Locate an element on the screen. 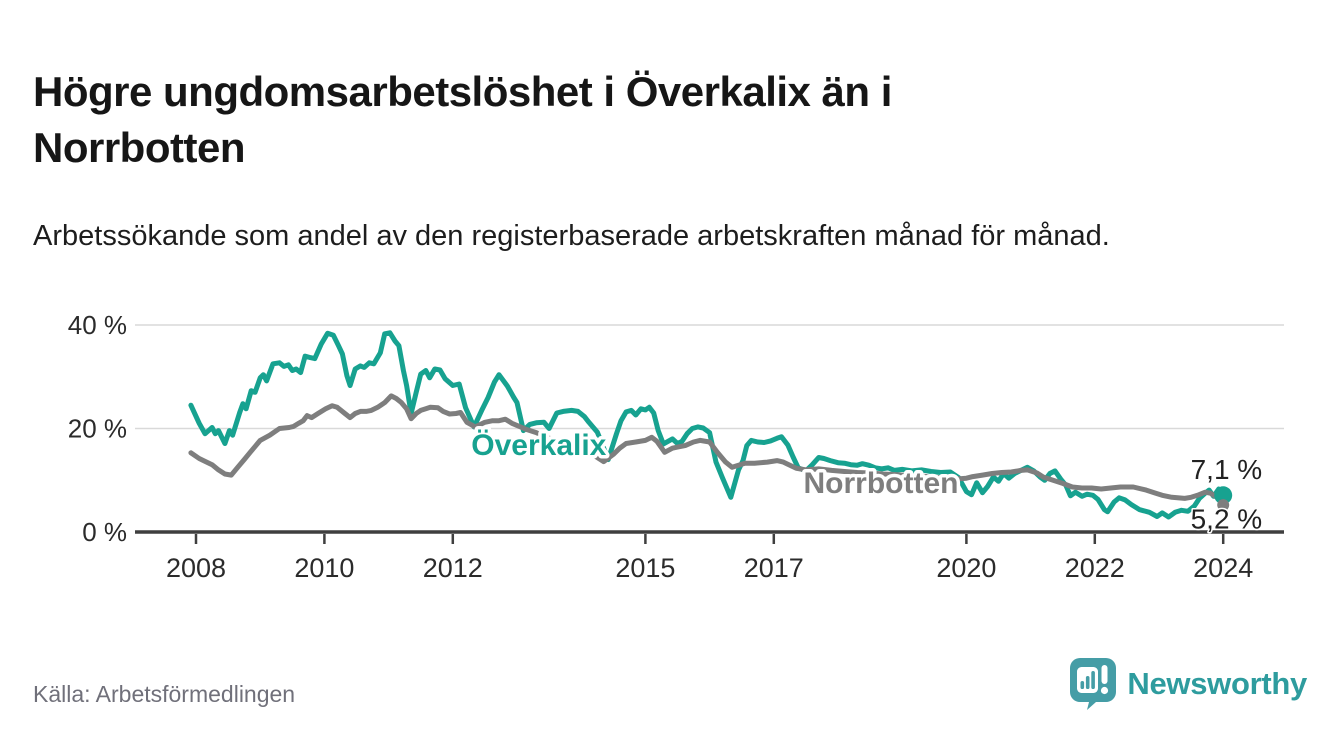  x-tick-label: 2020 is located at coordinates (966, 568).